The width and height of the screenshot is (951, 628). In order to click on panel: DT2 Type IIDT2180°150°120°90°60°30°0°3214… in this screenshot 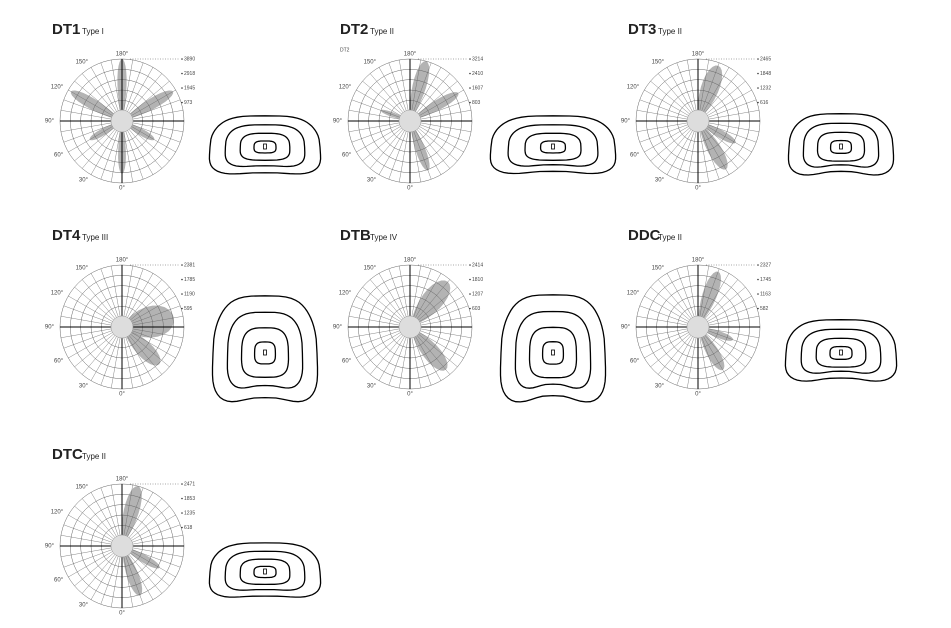, I will do `click(475, 106)`.